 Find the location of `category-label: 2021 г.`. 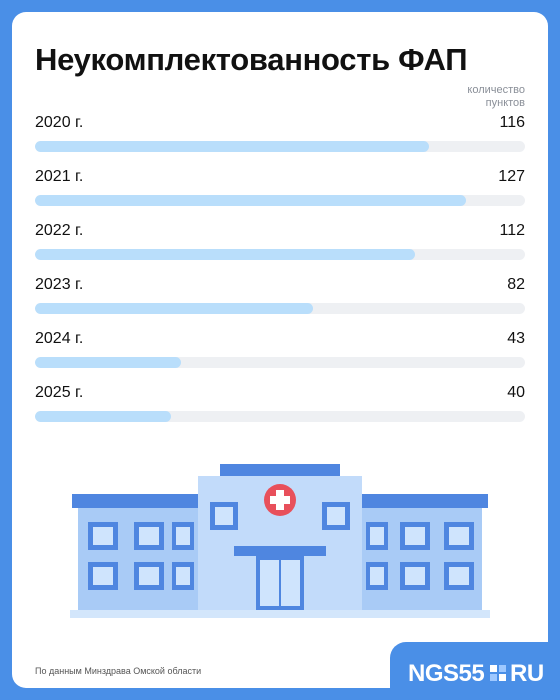

category-label: 2021 г. is located at coordinates (59, 176).